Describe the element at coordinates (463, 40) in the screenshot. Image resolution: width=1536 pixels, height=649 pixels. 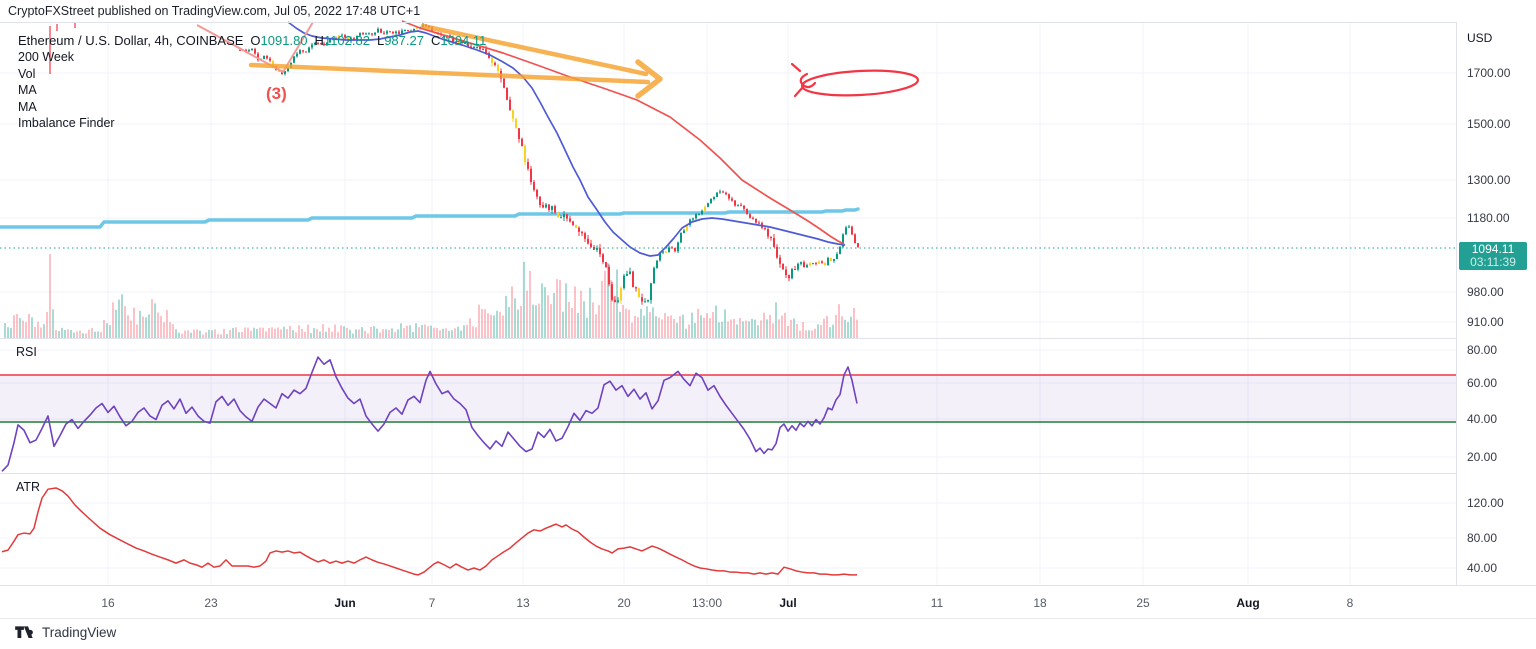
I see `ohlc-value-C: 1094.11` at that location.